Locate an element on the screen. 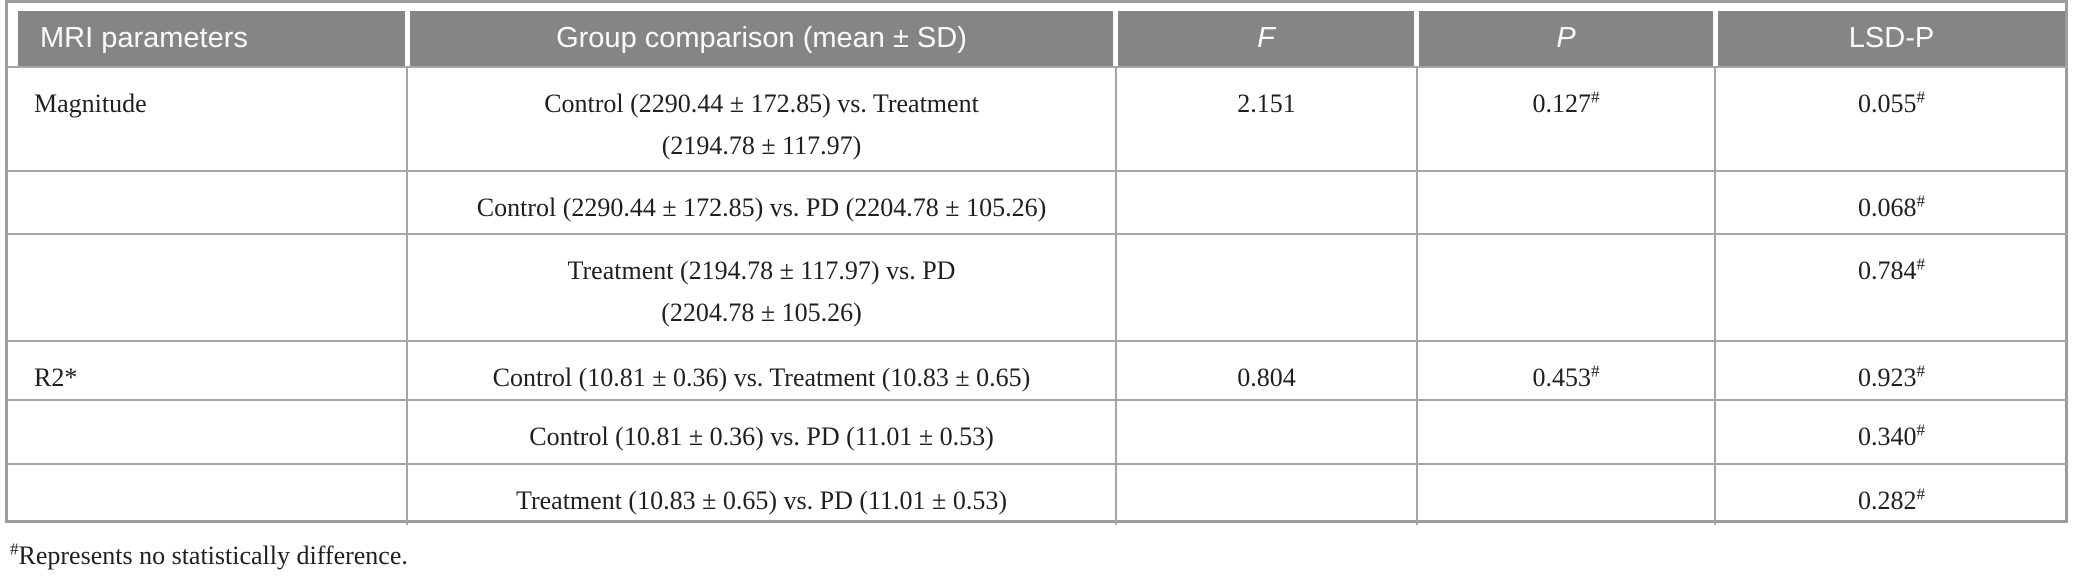  mri-parameter-cell: Magnitude is located at coordinates (207, 119).